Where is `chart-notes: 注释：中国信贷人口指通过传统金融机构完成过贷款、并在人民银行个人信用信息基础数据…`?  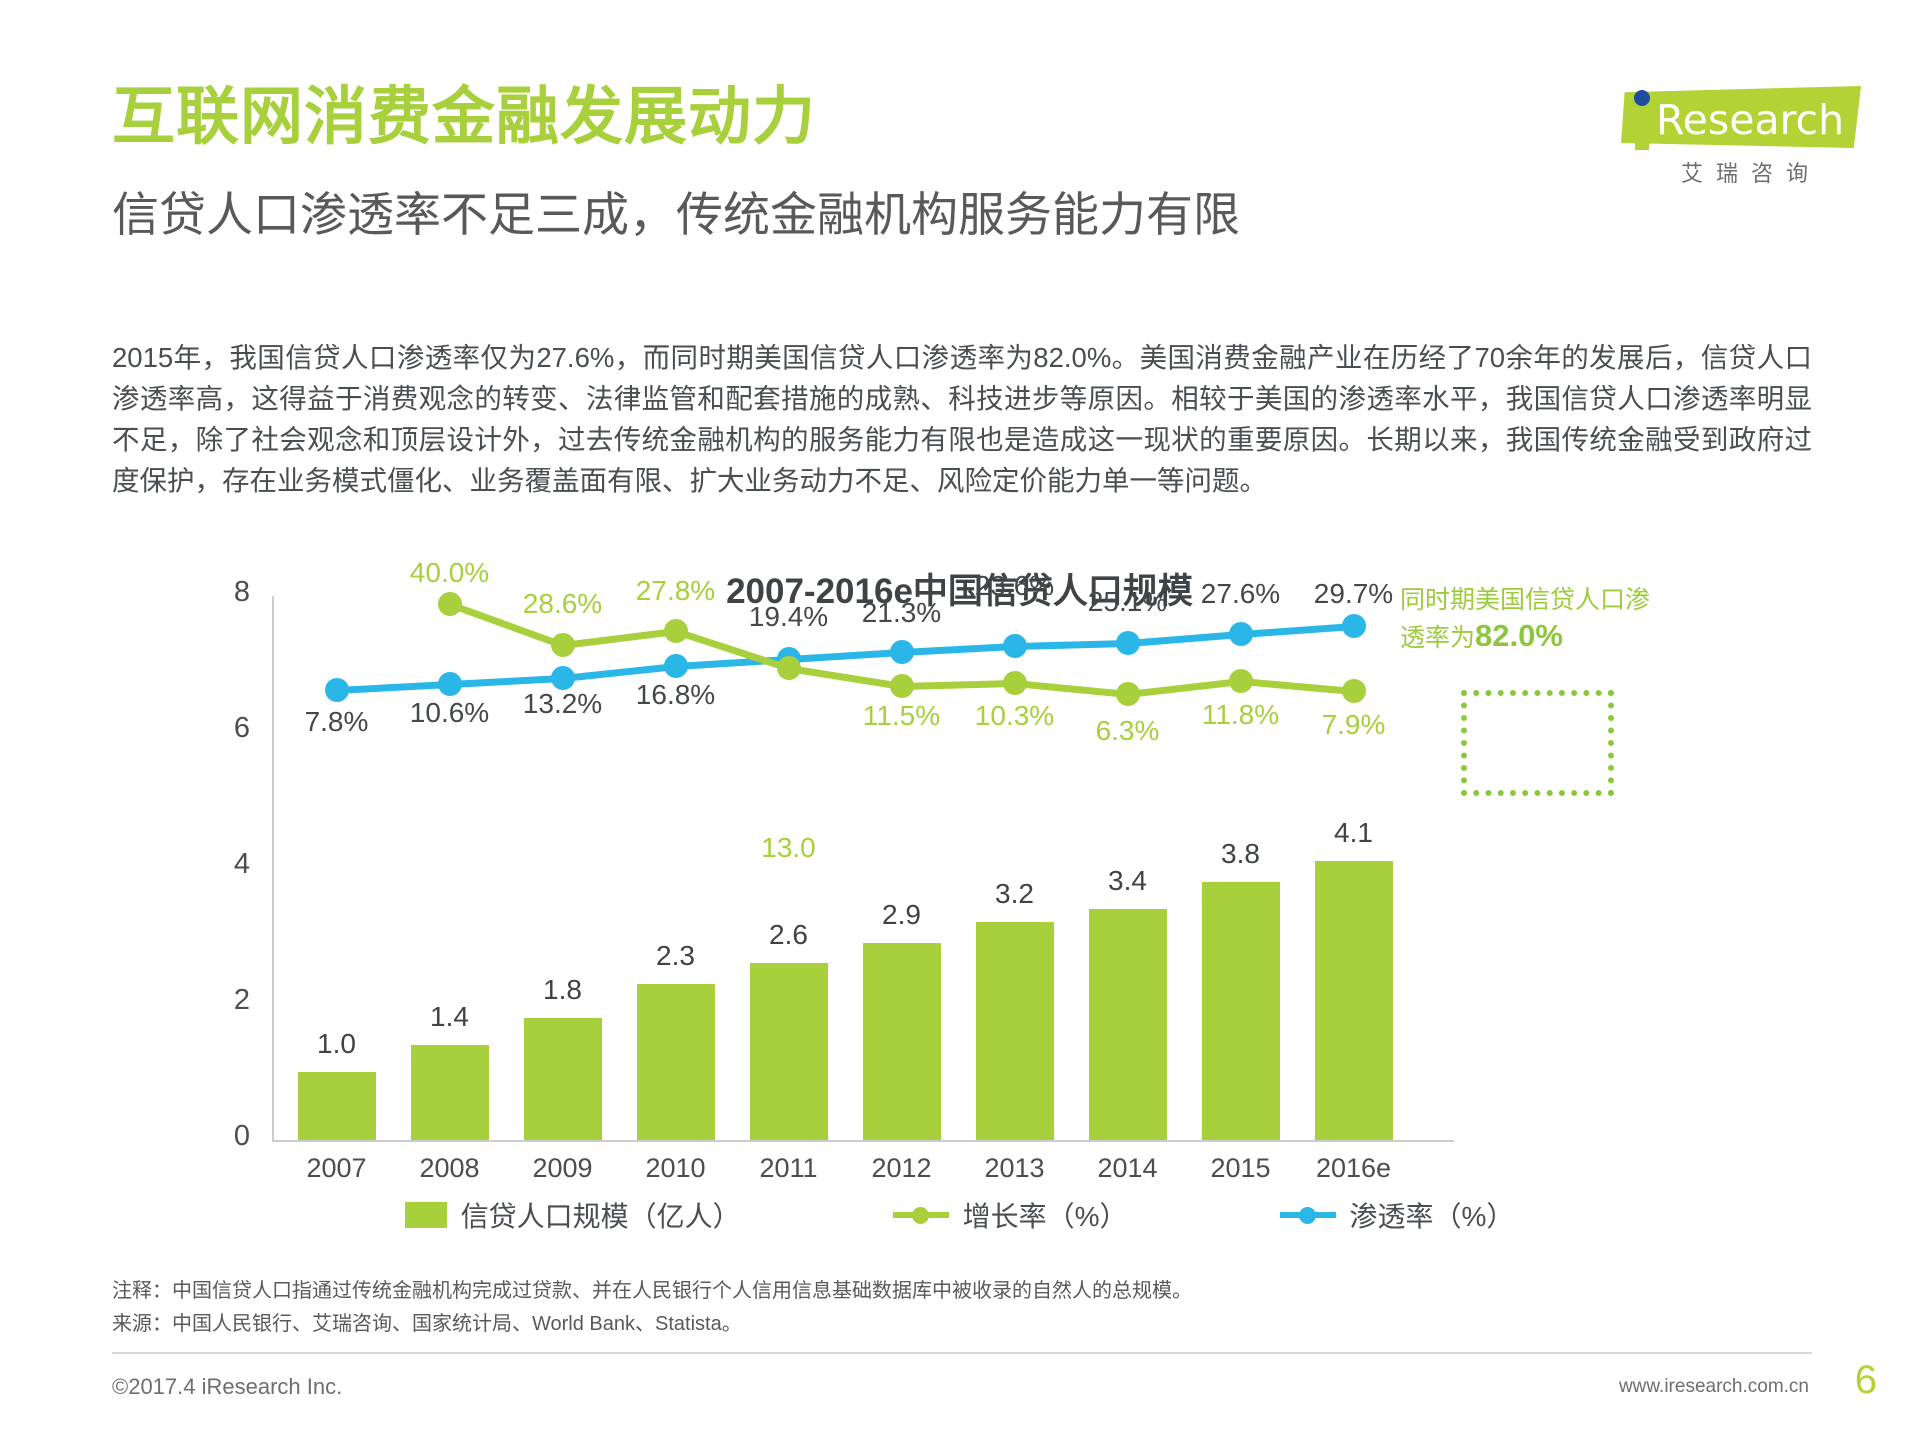
chart-notes: 注释：中国信贷人口指通过传统金融机构完成过贷款、并在人民银行个人信用信息基础数据… is located at coordinates (962, 1308).